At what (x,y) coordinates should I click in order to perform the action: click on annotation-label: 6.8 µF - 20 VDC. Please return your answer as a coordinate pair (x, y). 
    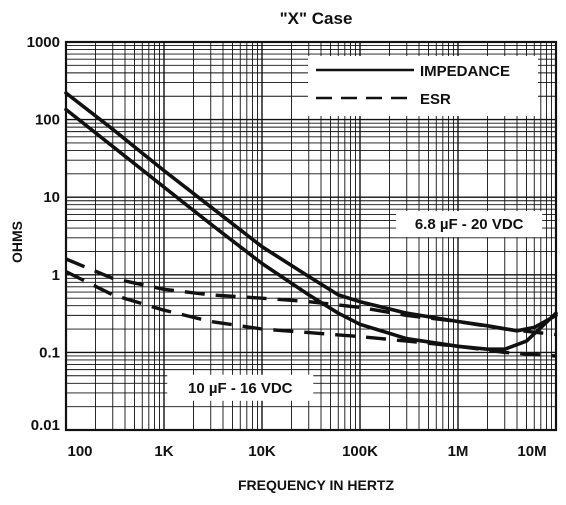
    Looking at the image, I should click on (469, 224).